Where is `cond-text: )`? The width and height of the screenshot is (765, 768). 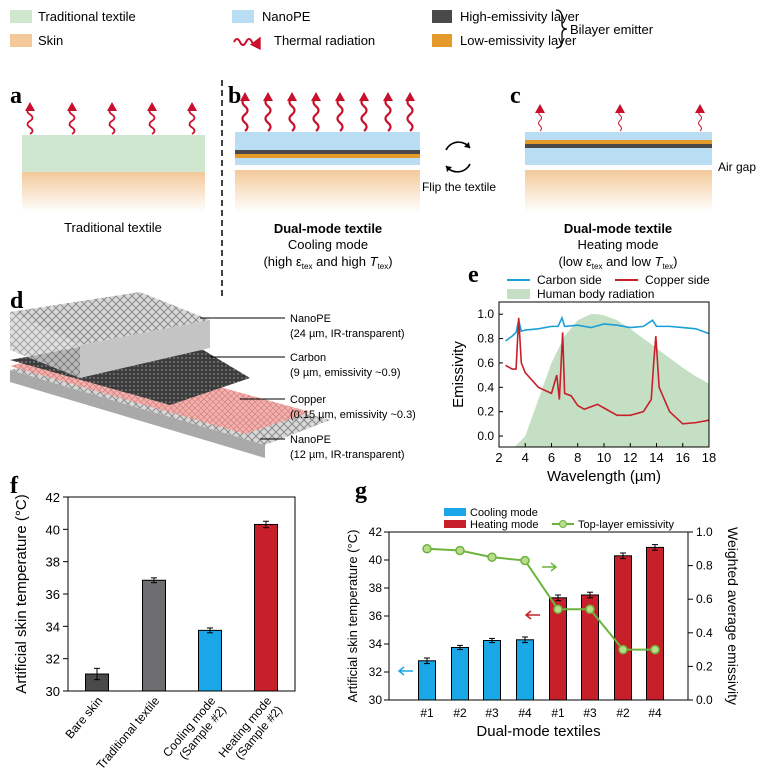 cond-text: ) is located at coordinates (675, 261).